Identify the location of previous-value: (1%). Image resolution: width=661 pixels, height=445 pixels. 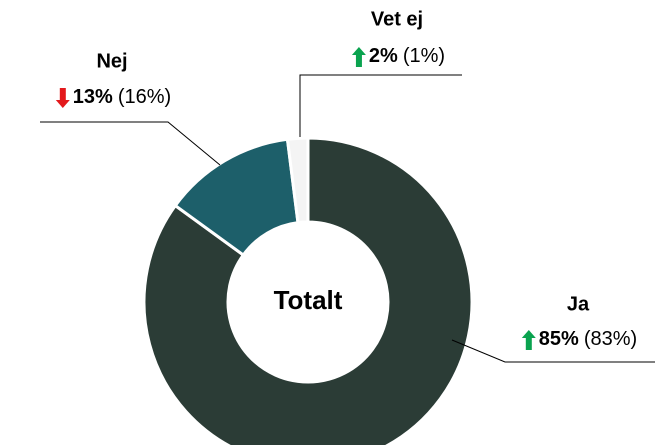
(424, 56).